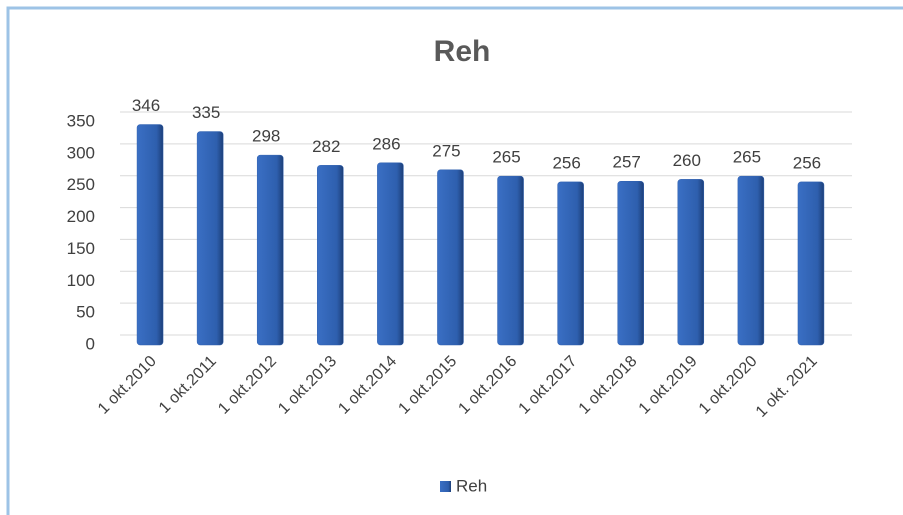  Describe the element at coordinates (687, 160) in the screenshot. I see `data-label: 260` at that location.